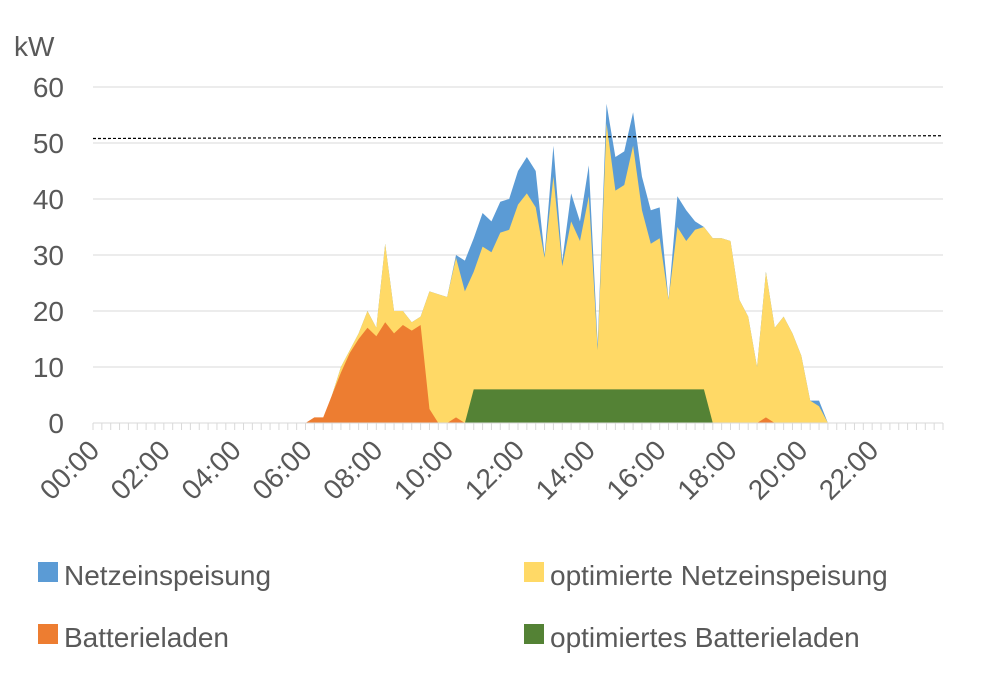  What do you see at coordinates (706, 469) in the screenshot?
I see `x-tick-label: 18:00` at bounding box center [706, 469].